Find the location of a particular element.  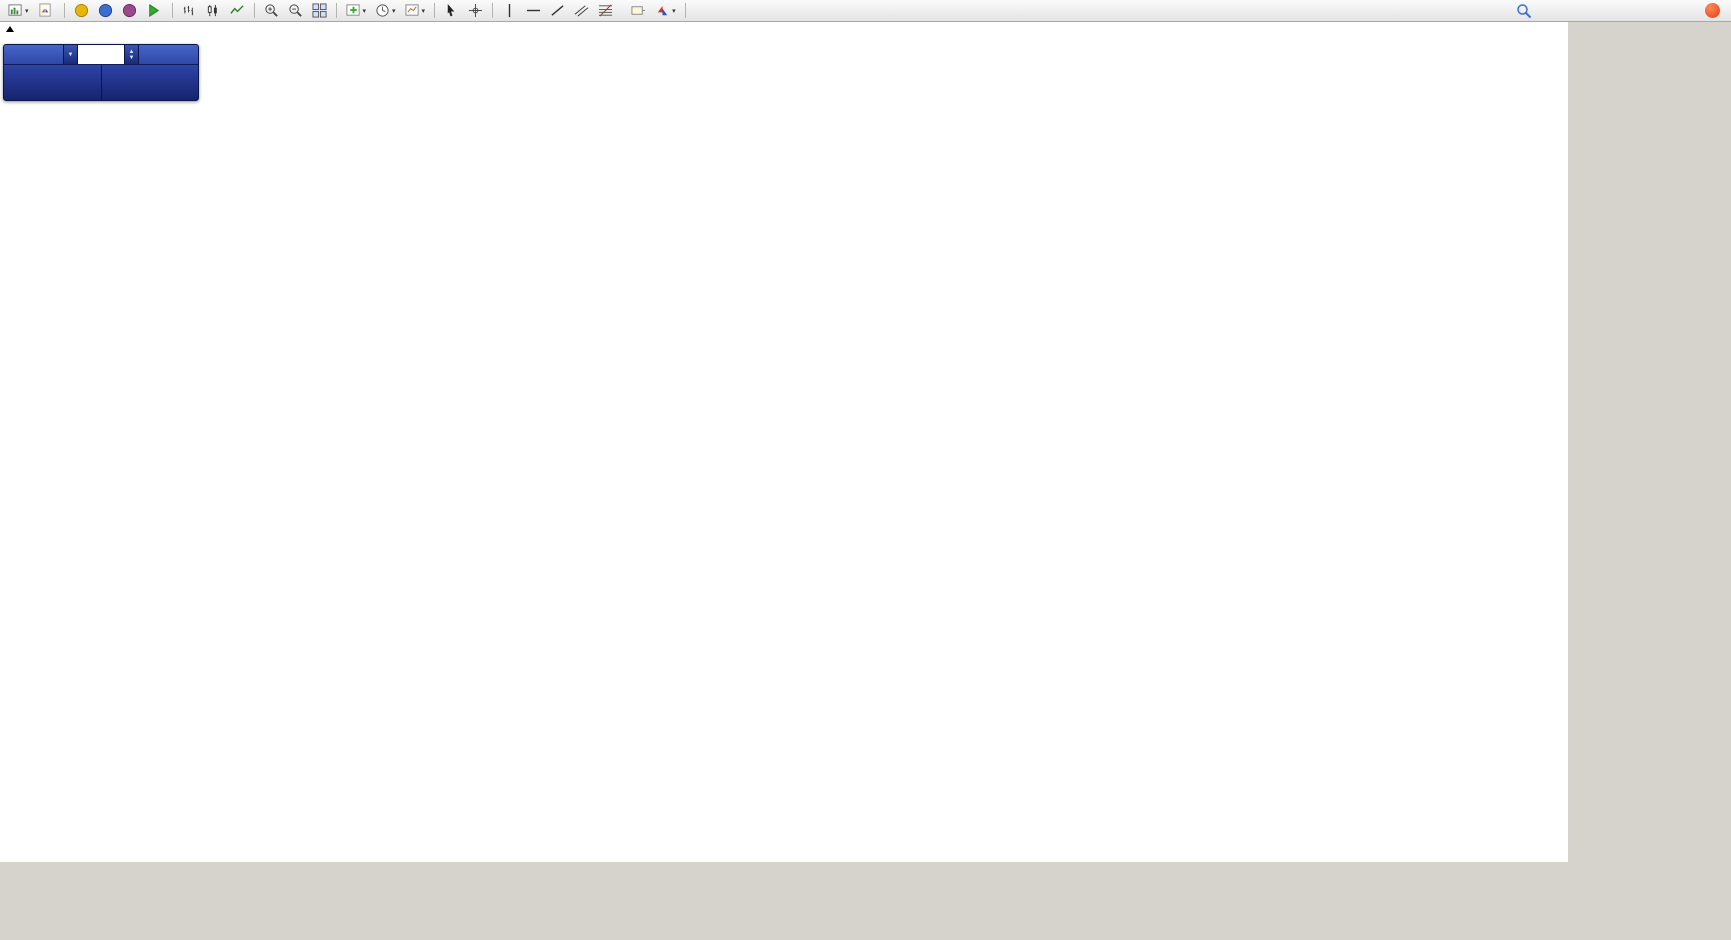

tile-windows-icon is located at coordinates (319, 10).